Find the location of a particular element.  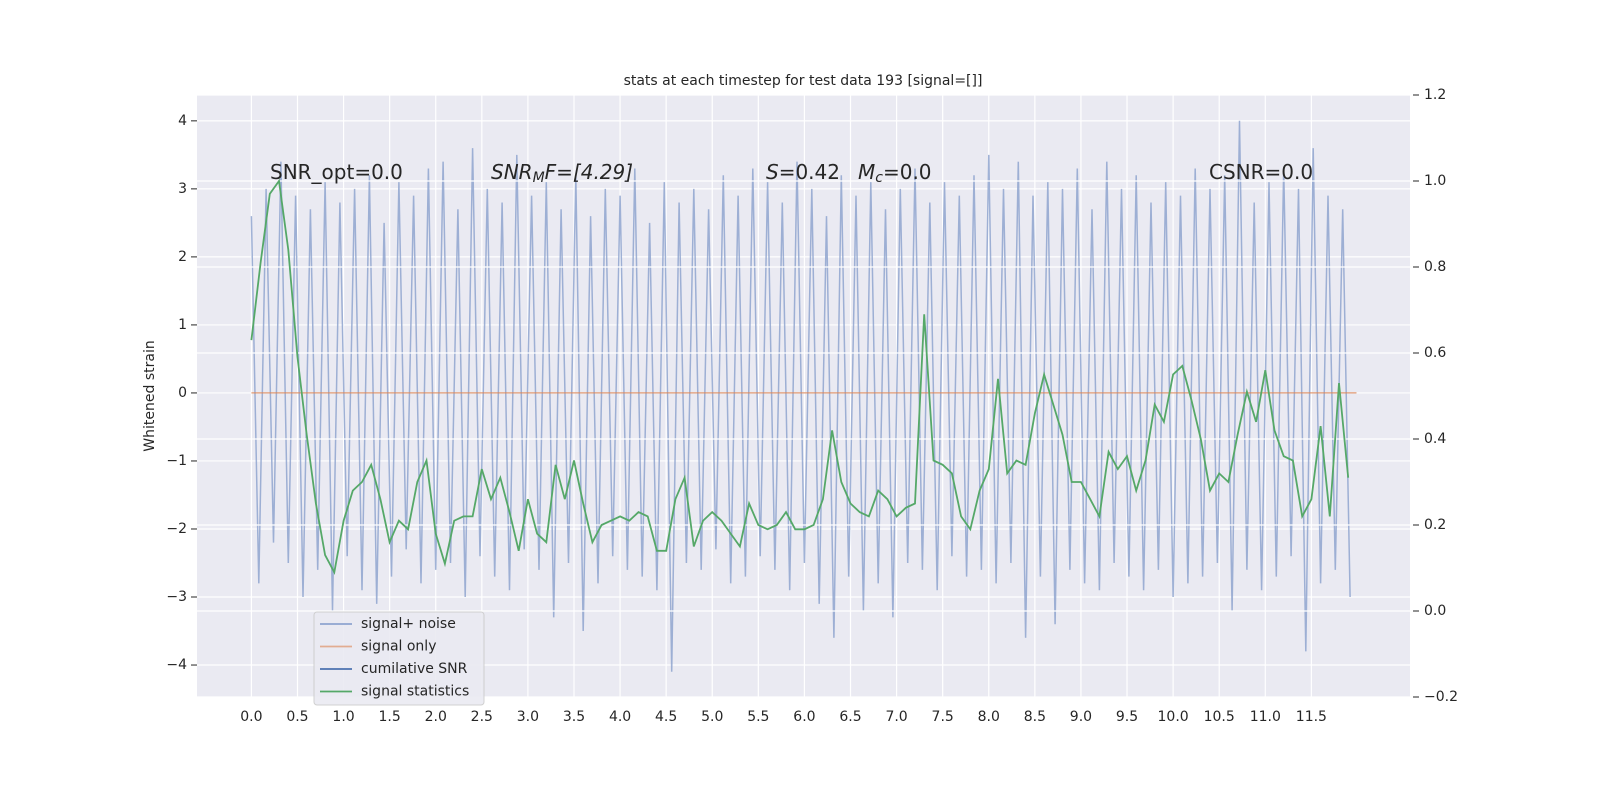

x-tick-label: 0.5 is located at coordinates (297, 717).